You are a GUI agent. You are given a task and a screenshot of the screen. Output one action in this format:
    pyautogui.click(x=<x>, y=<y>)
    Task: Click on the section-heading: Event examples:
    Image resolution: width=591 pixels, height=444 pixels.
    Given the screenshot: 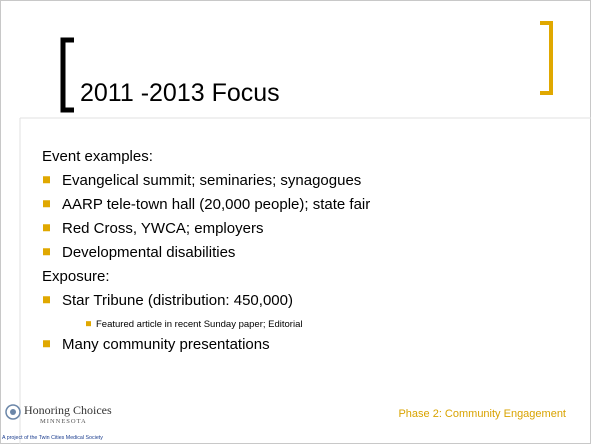 What is the action you would take?
    pyautogui.click(x=97, y=156)
    